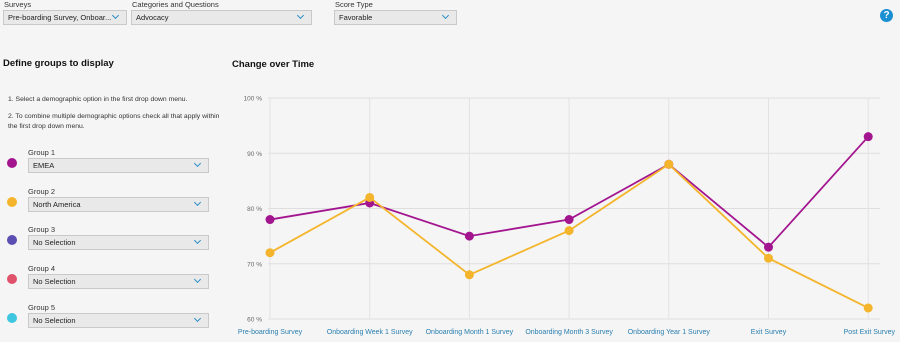  Describe the element at coordinates (118, 165) in the screenshot. I see `dropdown: EMEA` at that location.